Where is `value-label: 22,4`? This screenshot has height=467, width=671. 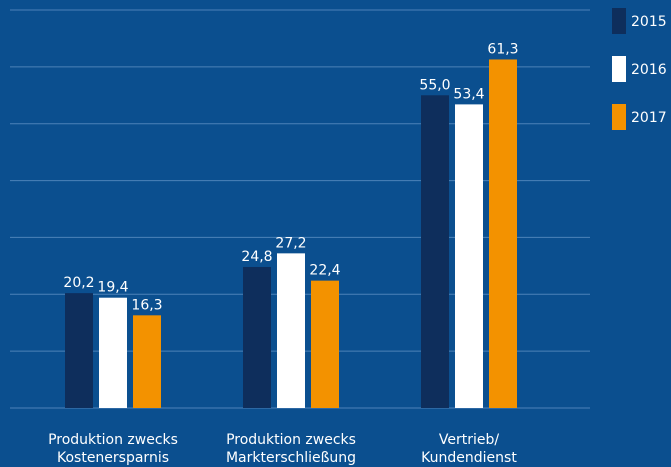 value-label: 22,4 is located at coordinates (324, 271).